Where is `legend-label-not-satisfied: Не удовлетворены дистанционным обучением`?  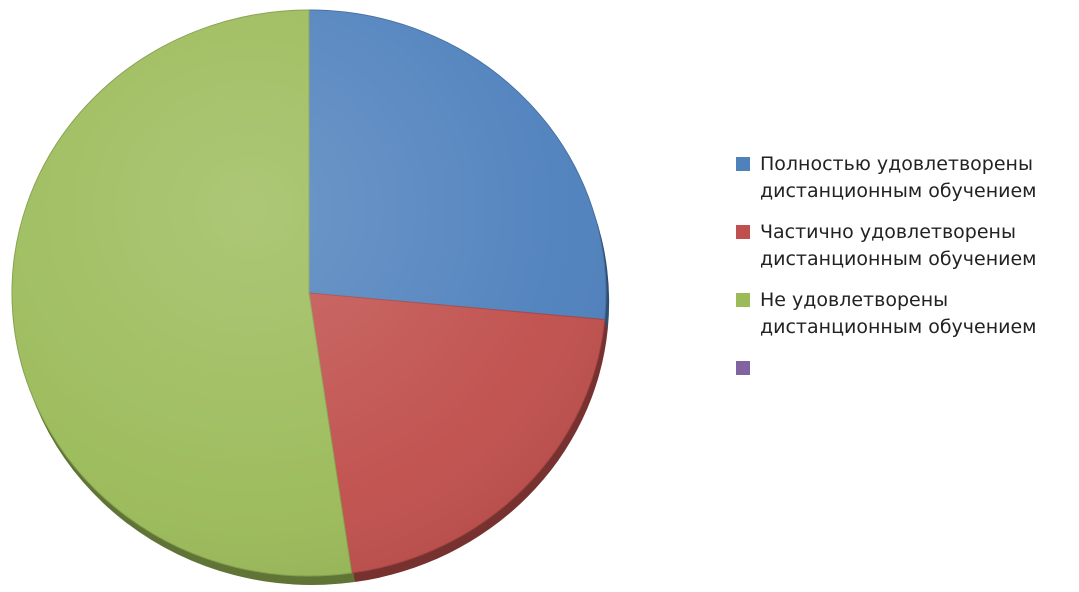
legend-label-not-satisfied: Не удовлетворены дистанционным обучением is located at coordinates (898, 313).